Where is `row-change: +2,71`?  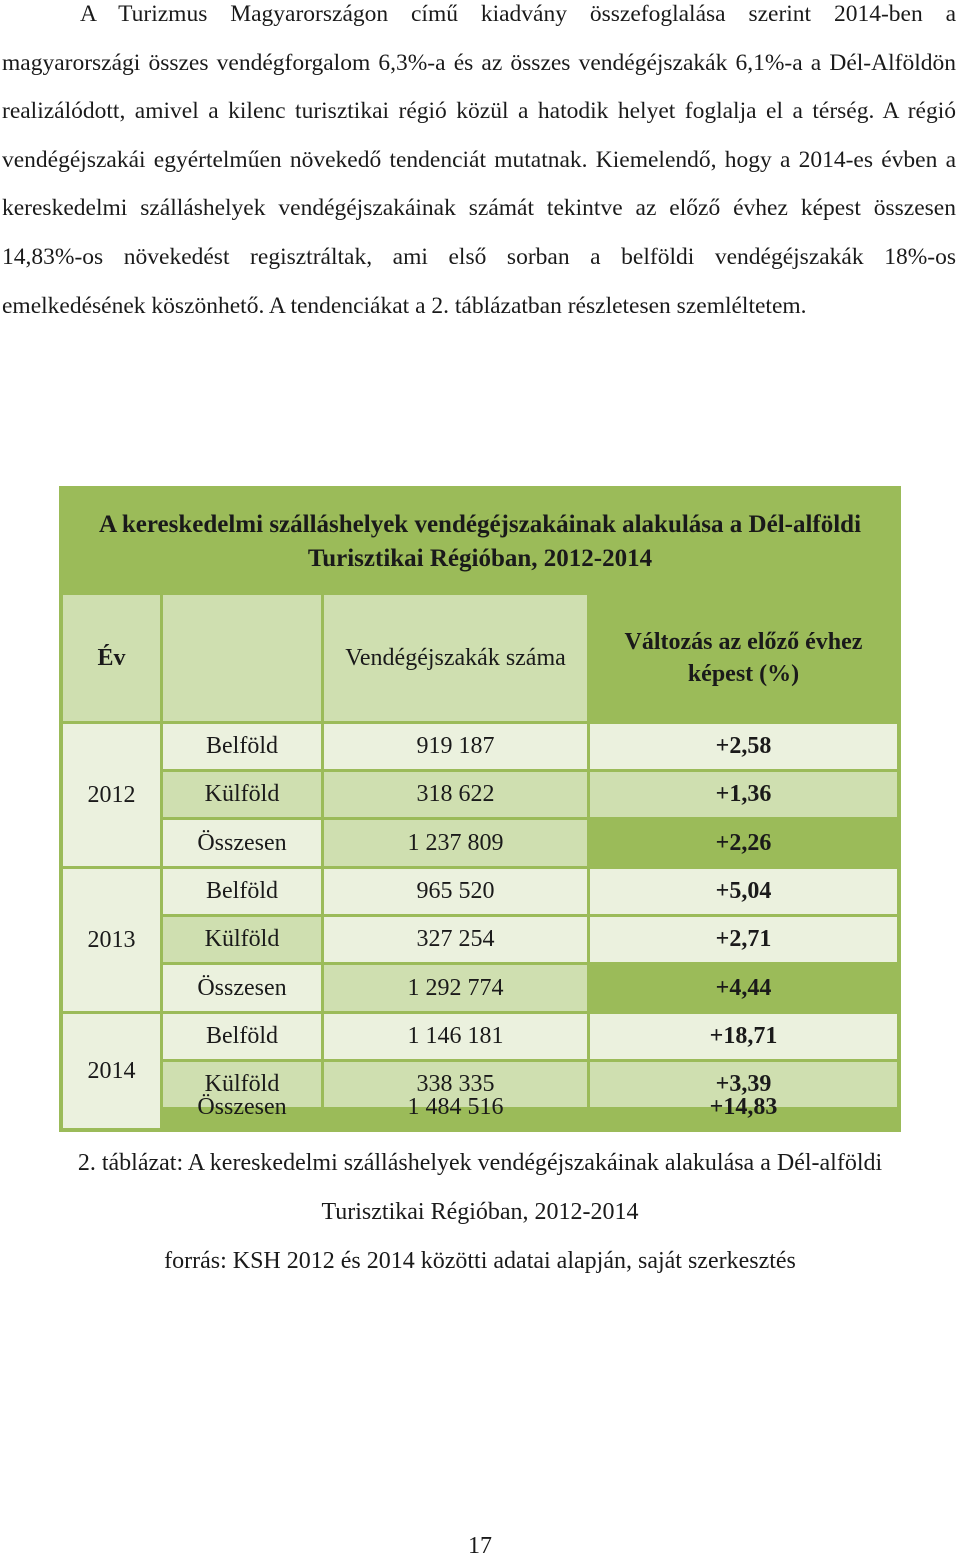
row-change: +2,71 is located at coordinates (743, 939).